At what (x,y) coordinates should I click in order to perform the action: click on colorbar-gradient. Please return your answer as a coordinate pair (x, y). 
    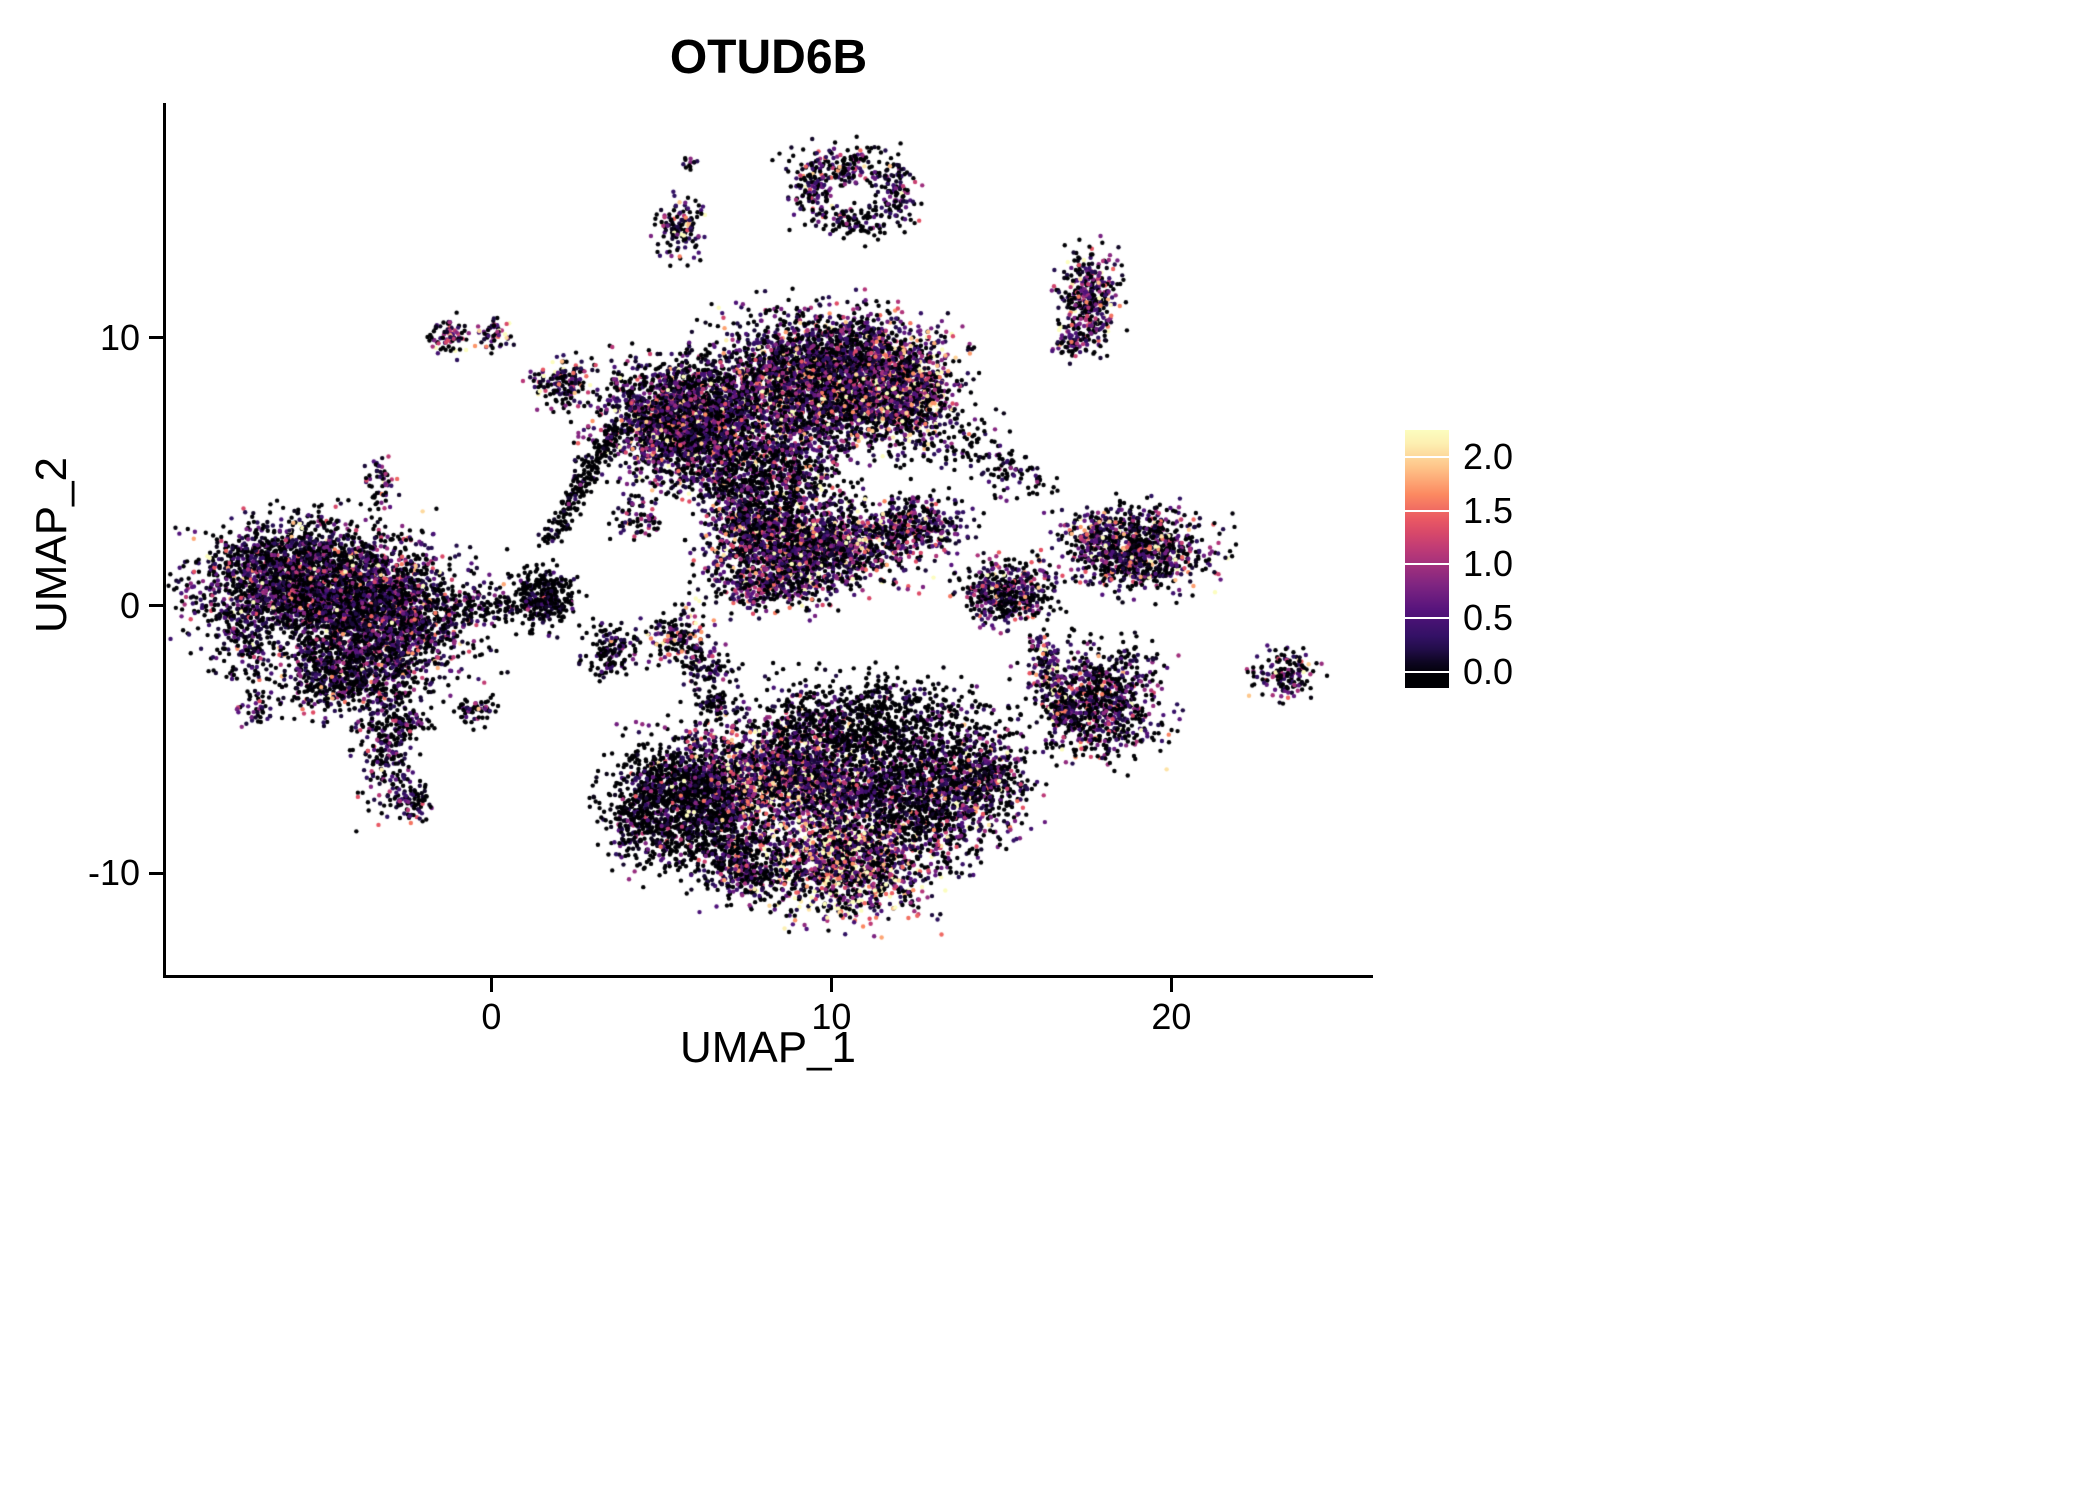
    Looking at the image, I should click on (1427, 559).